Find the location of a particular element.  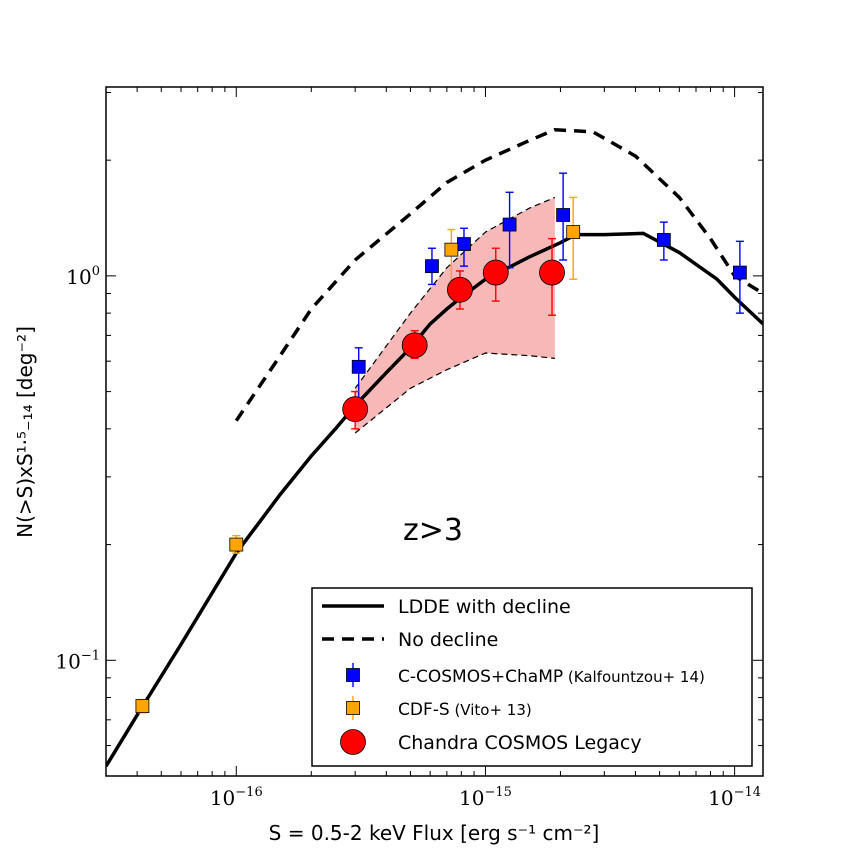

legend-label: C-COSMOS+ChaMP (Kalfountzou+ 14) is located at coordinates (551, 677).